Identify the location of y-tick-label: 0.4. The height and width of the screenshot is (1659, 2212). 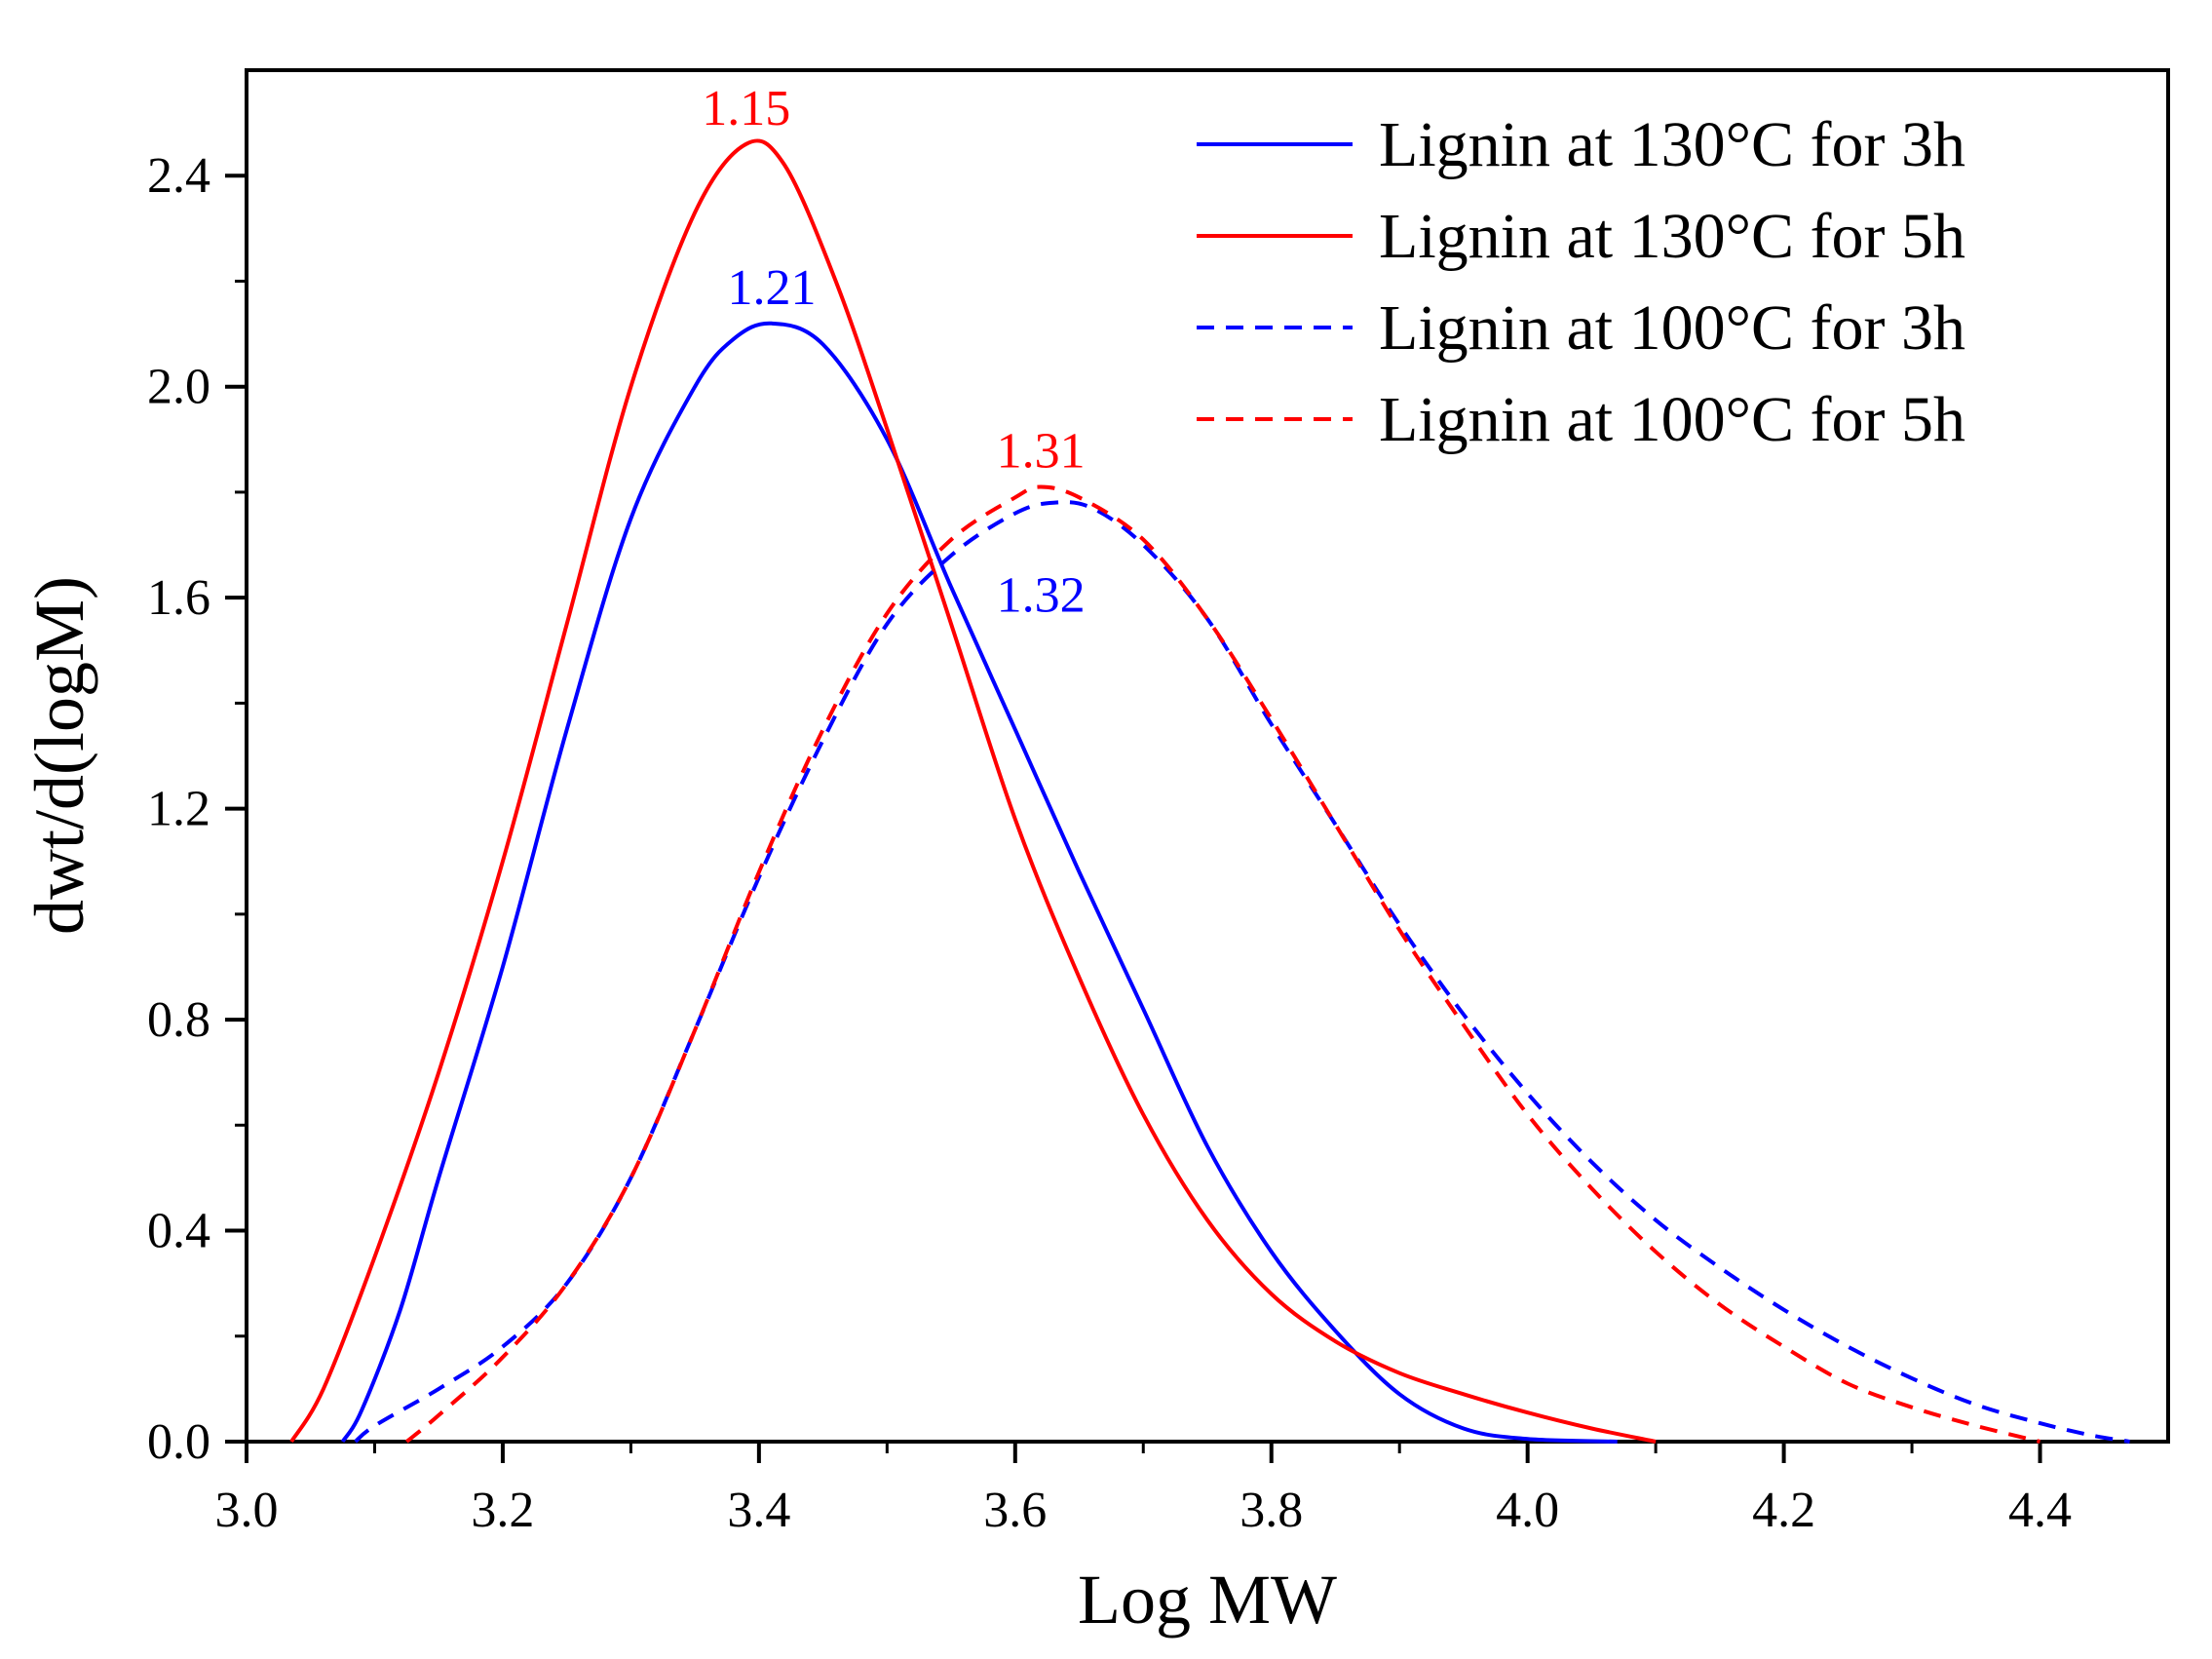
(178, 1231).